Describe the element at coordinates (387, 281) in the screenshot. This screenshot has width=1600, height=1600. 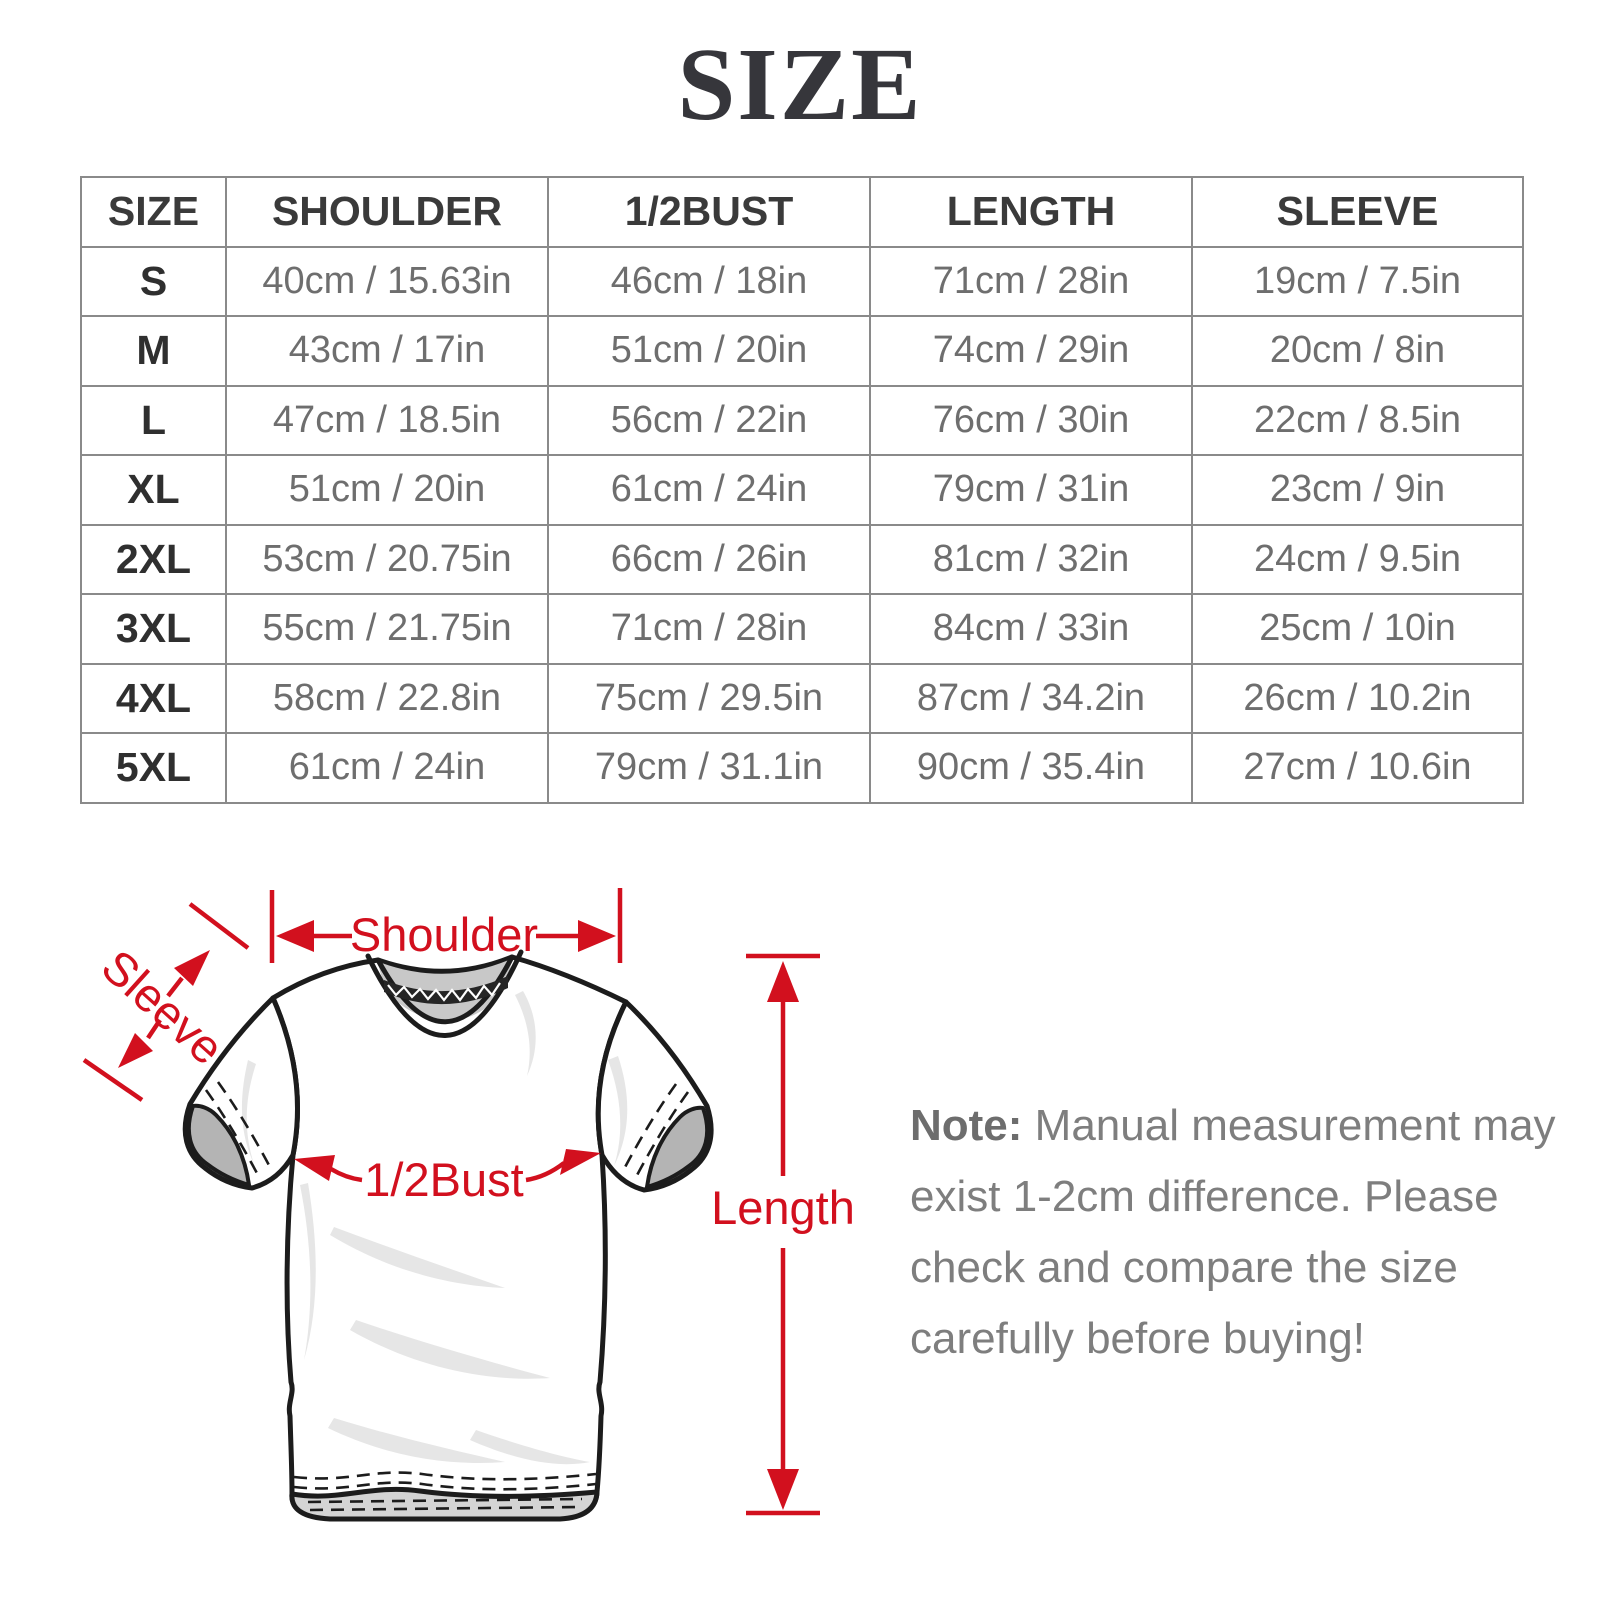
I see `measurement-cell: 40cm / 15.63in` at that location.